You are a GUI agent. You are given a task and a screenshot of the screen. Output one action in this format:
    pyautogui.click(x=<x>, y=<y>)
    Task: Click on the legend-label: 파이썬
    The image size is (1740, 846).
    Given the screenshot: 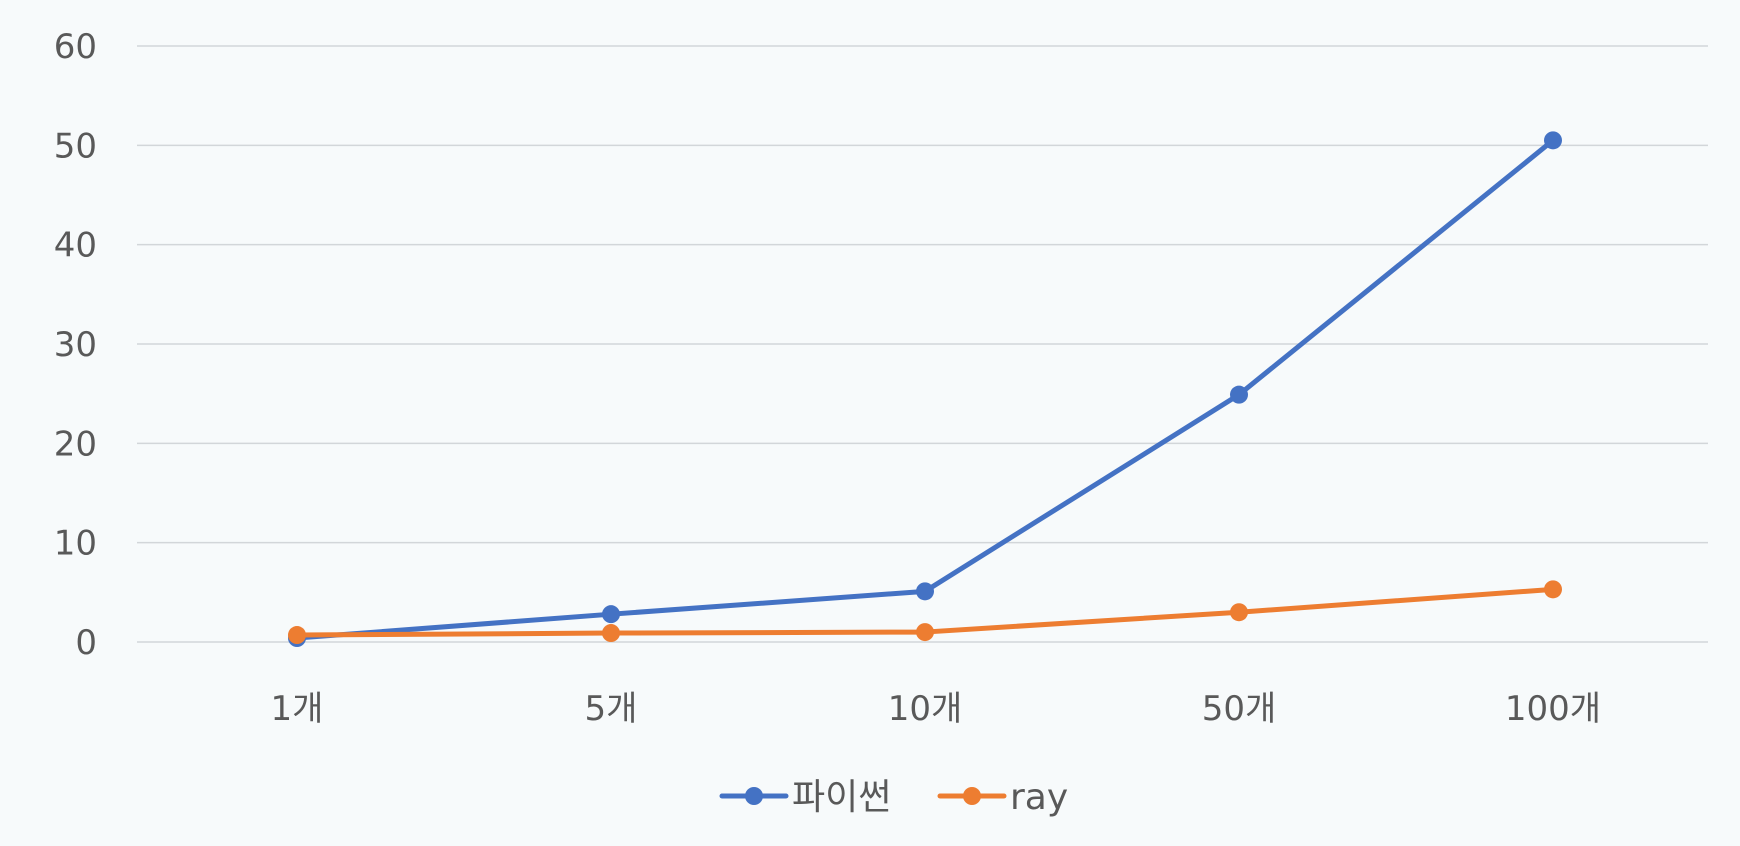 What is the action you would take?
    pyautogui.click(x=841, y=797)
    